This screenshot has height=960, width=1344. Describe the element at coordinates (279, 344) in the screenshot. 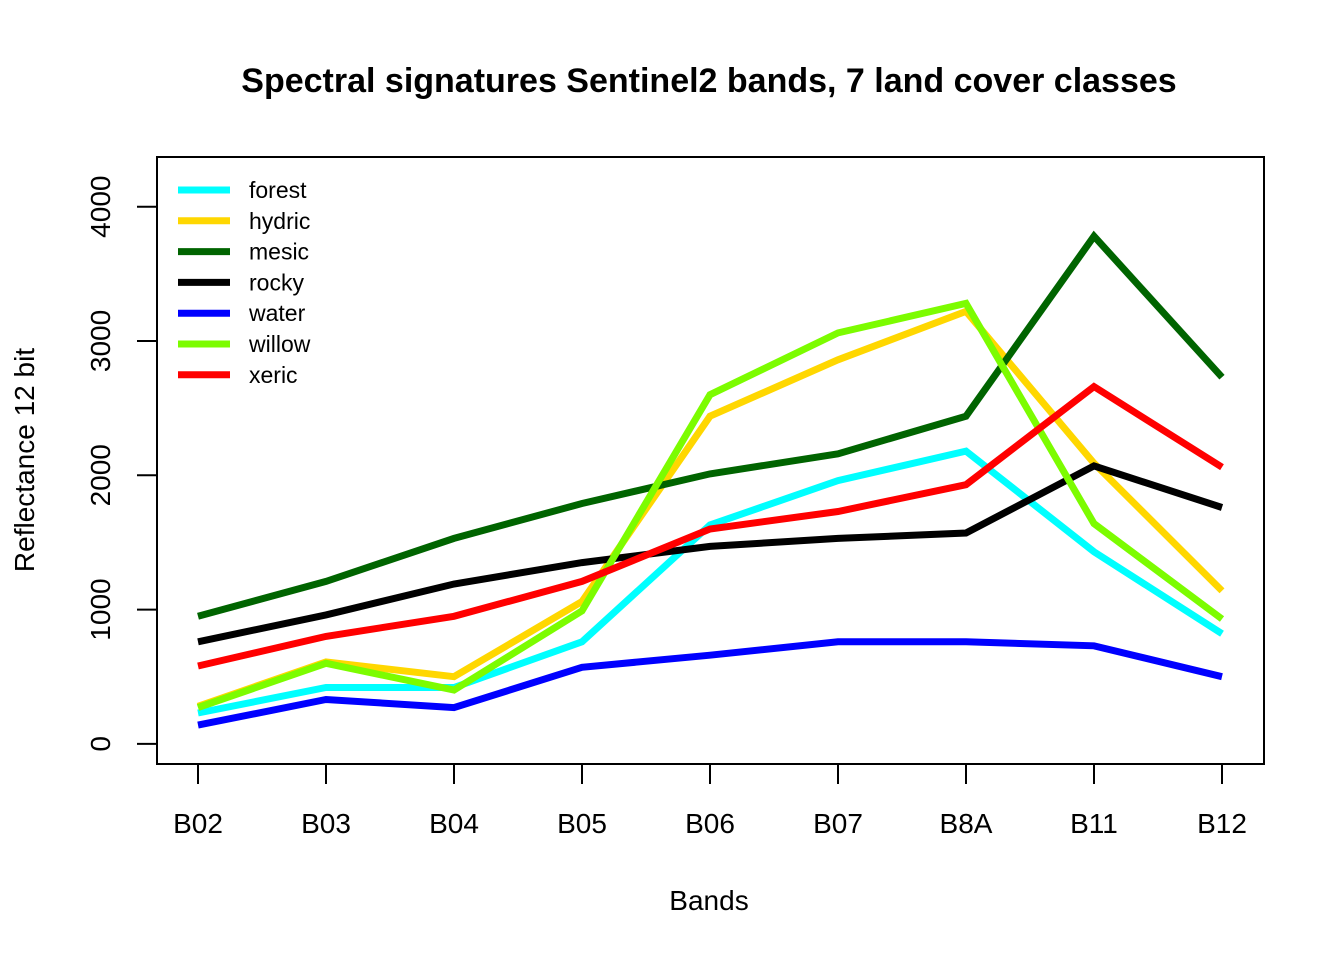

I see `legend-label-willow: willow` at that location.